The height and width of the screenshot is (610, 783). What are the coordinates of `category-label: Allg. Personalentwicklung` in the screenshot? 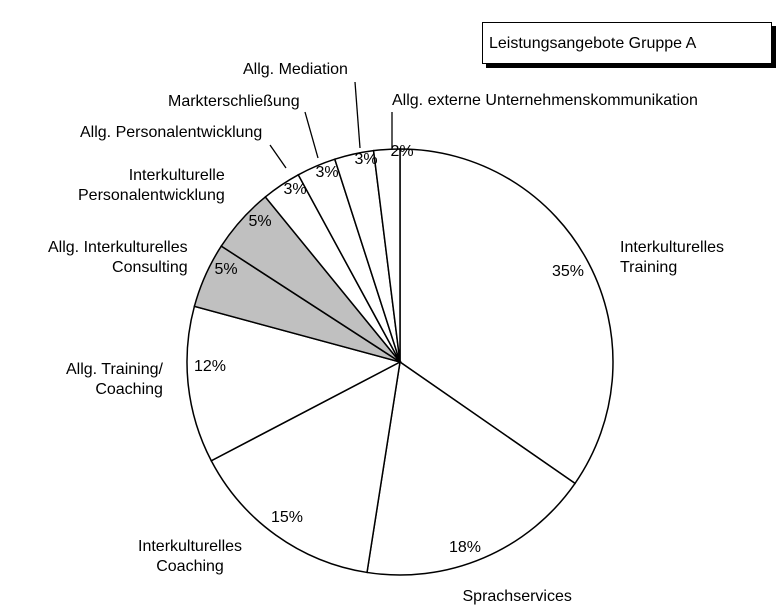 It's located at (171, 132).